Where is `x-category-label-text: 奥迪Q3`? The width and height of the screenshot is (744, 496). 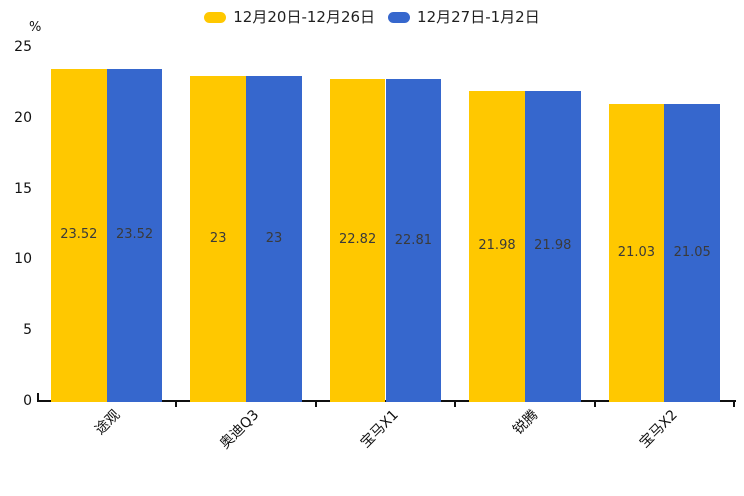
x-category-label-text: 奥迪Q3 is located at coordinates (240, 430).